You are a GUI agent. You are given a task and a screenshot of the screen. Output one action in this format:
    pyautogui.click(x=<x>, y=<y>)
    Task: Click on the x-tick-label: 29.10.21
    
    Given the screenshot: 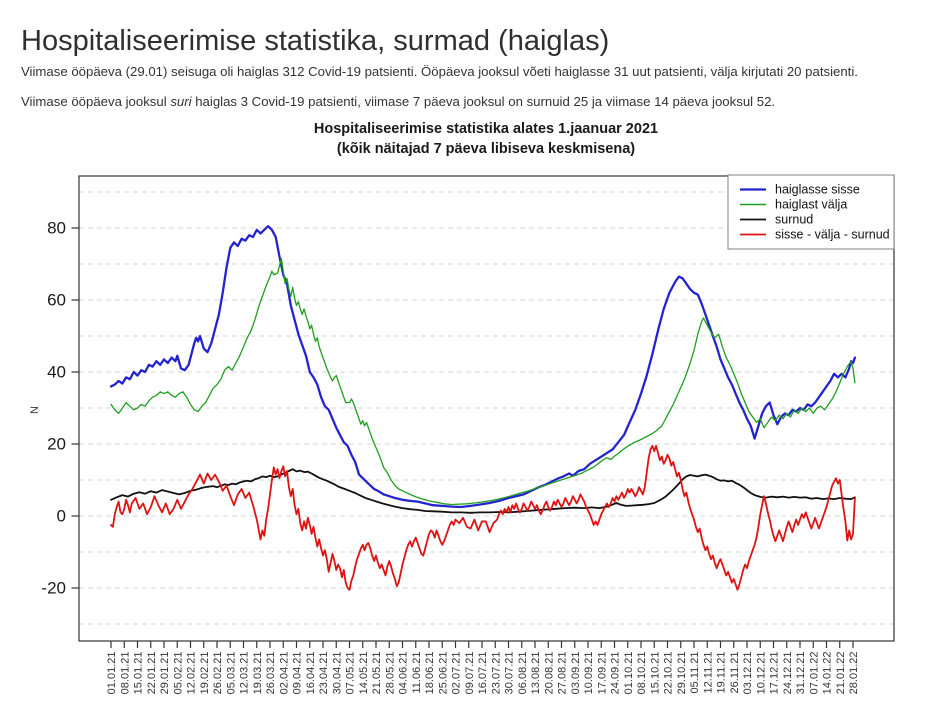 What is the action you would take?
    pyautogui.click(x=682, y=673)
    